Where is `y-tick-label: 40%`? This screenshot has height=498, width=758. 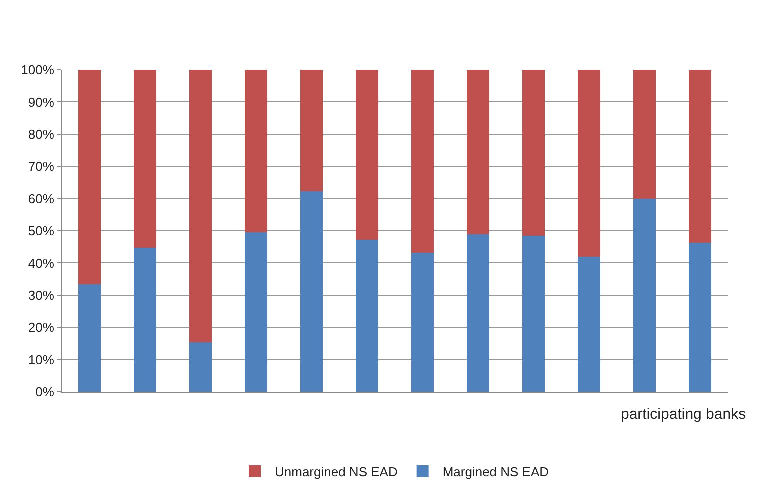
y-tick-label: 40% is located at coordinates (41, 263).